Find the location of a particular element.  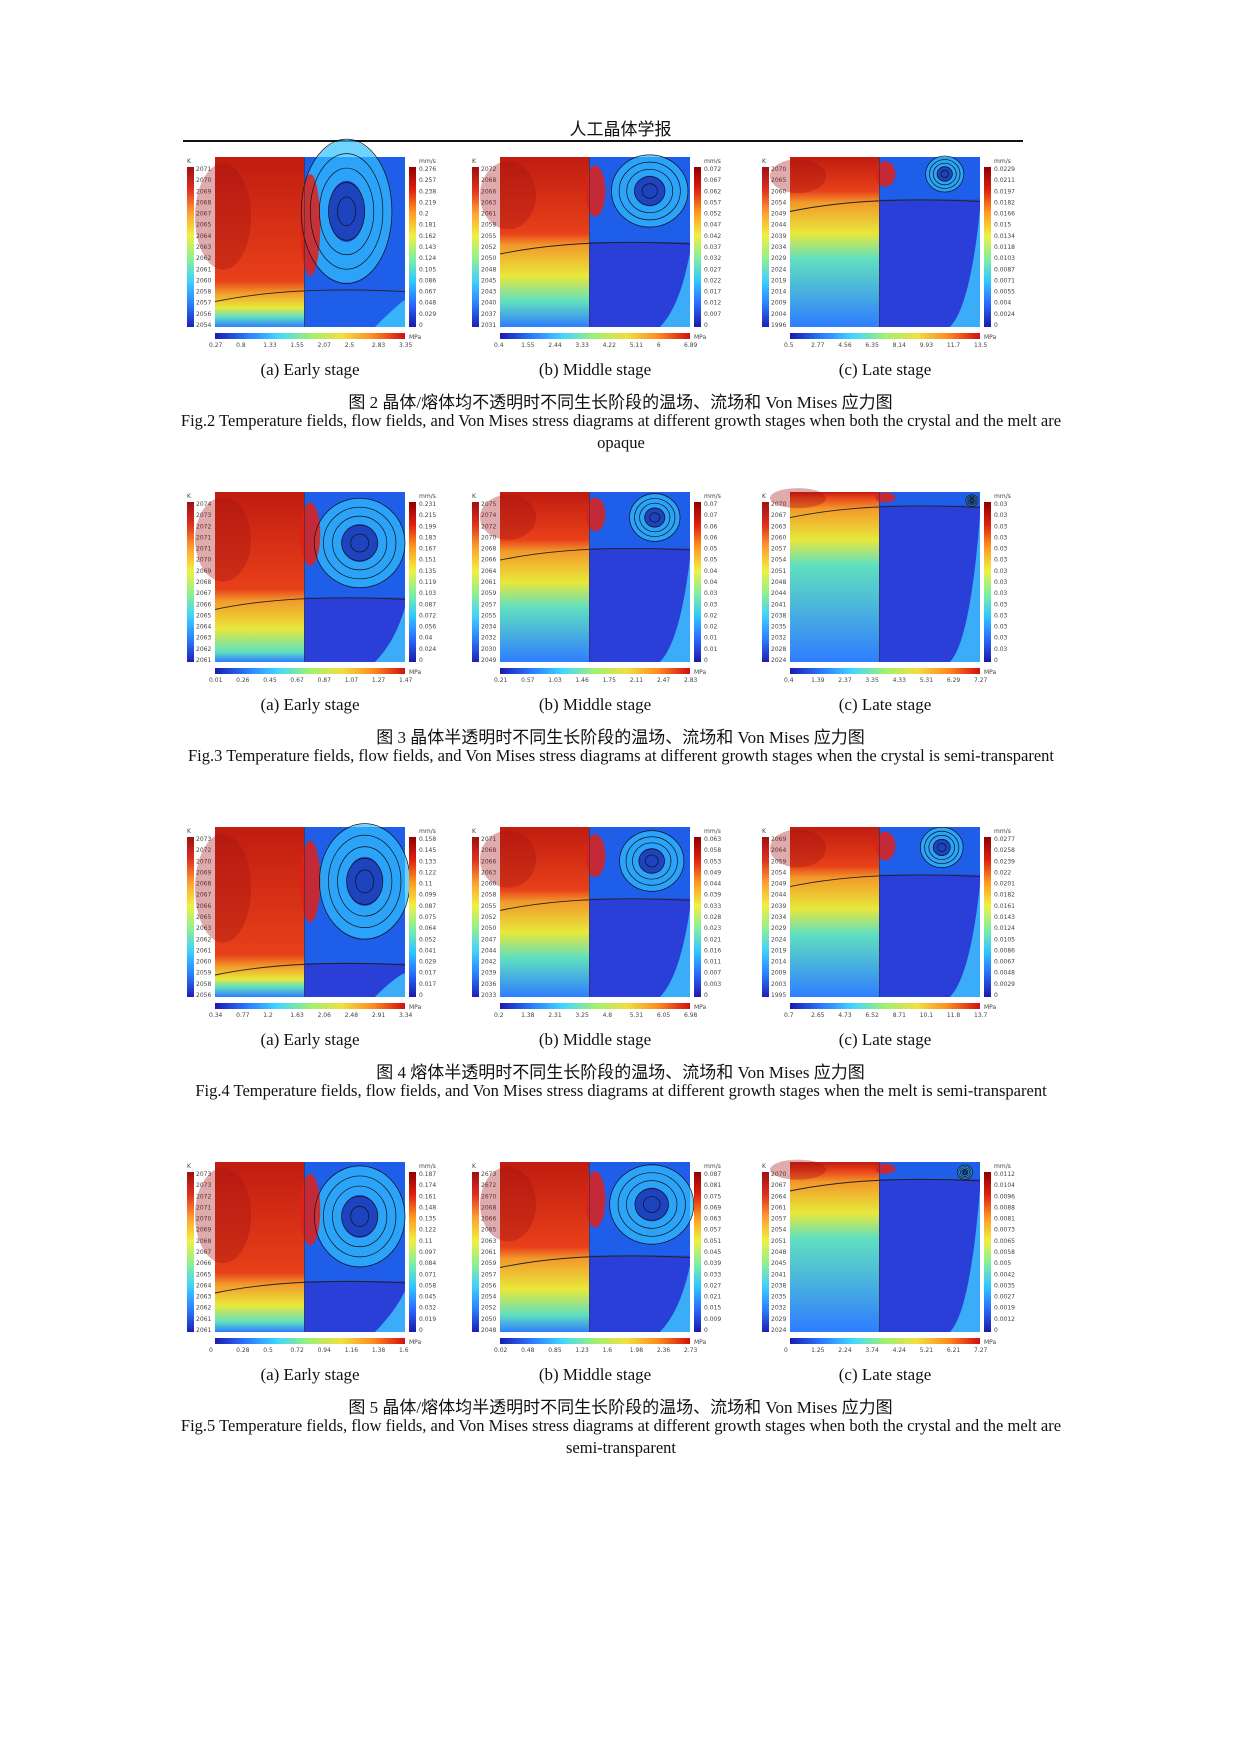

velocity-tick-label: 0.124 is located at coordinates (427, 258).